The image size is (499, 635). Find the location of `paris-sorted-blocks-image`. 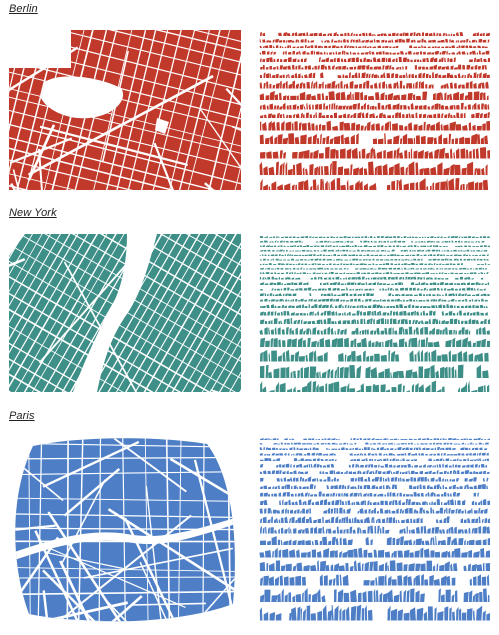

paris-sorted-blocks-image is located at coordinates (374, 529).